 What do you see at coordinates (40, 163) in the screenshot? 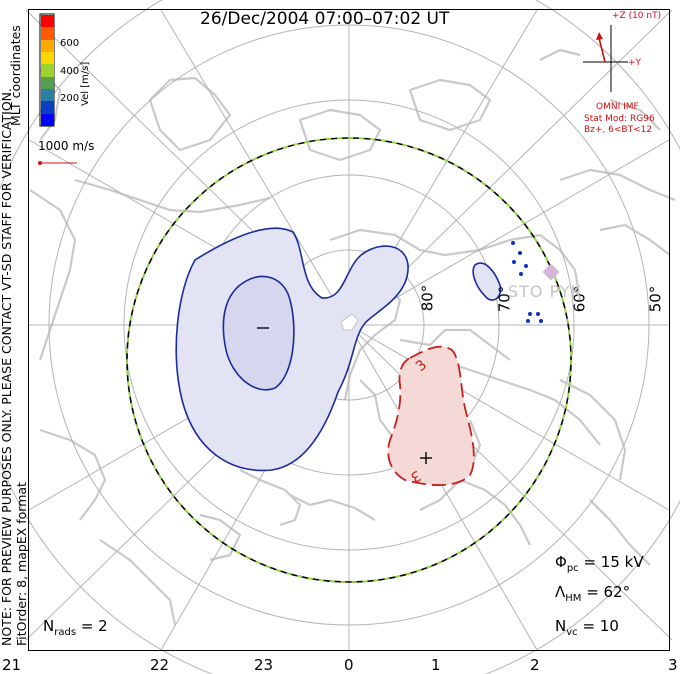
I see `vector-scale-dot` at bounding box center [40, 163].